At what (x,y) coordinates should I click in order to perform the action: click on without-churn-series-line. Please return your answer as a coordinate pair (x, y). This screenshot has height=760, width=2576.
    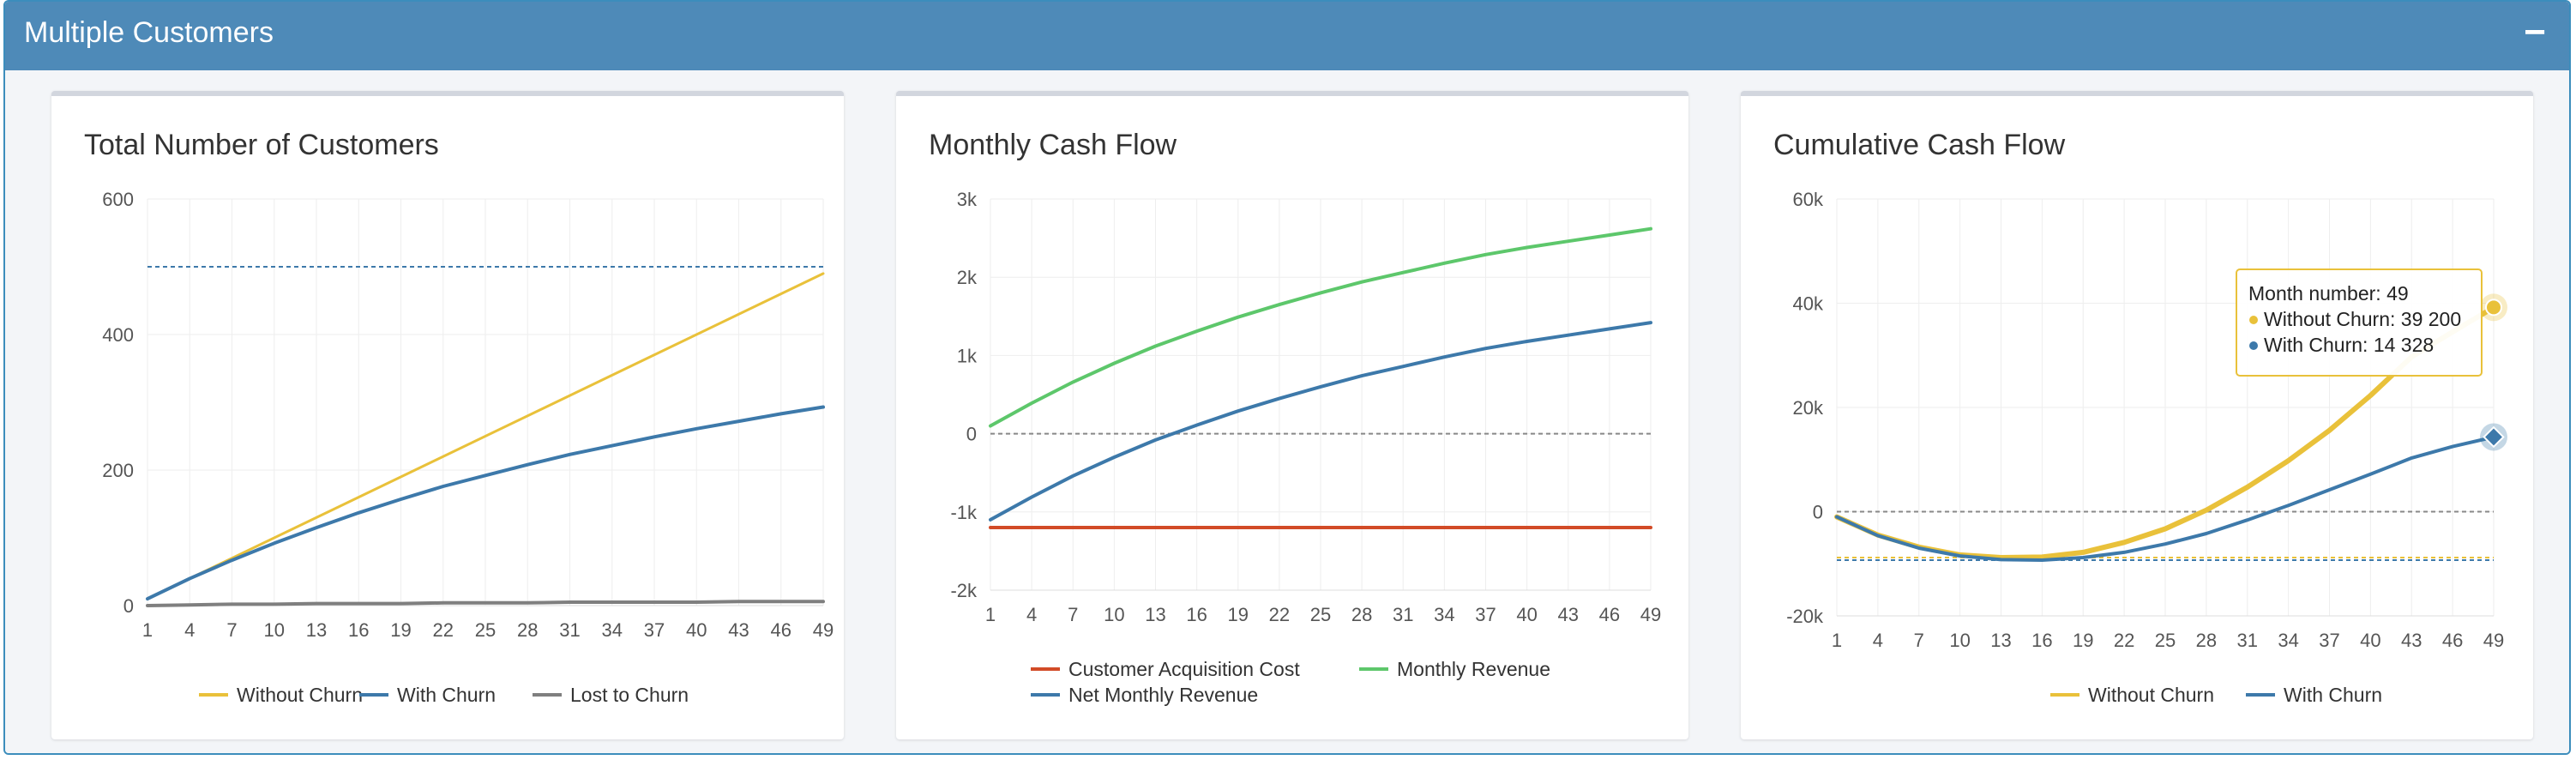
    Looking at the image, I should click on (485, 436).